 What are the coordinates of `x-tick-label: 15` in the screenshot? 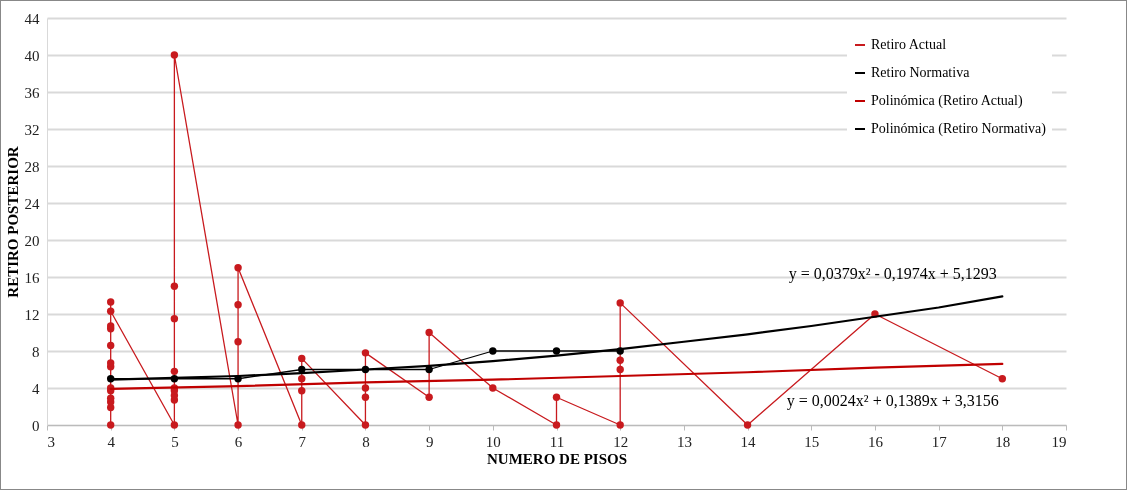 It's located at (812, 441).